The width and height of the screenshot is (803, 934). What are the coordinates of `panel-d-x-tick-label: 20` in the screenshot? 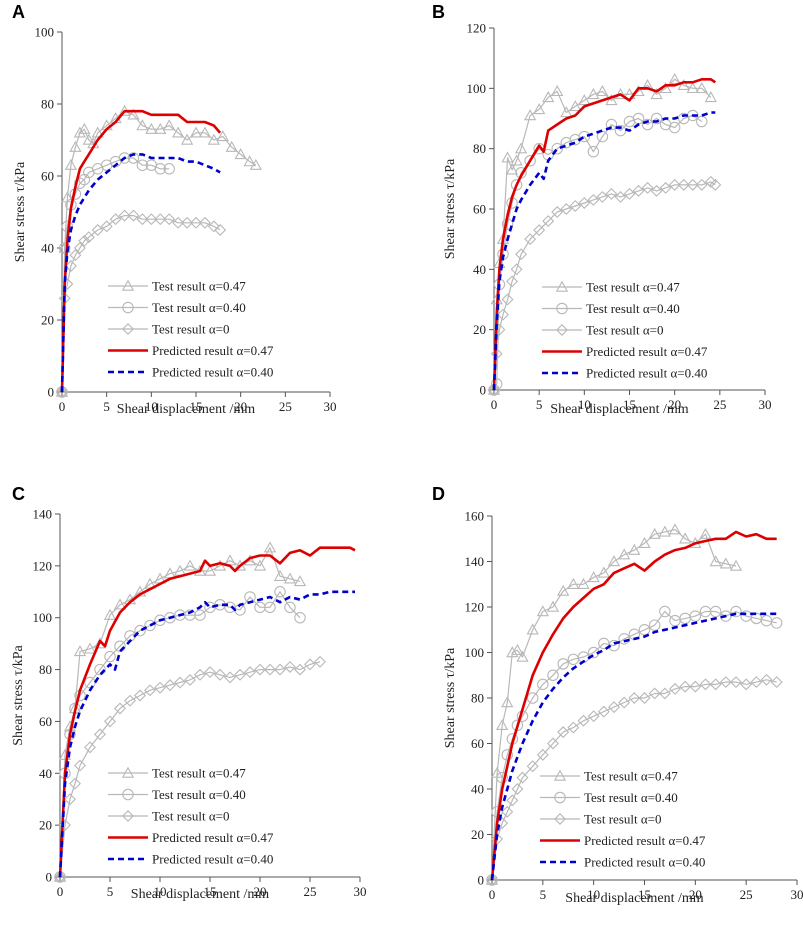 It's located at (695, 894).